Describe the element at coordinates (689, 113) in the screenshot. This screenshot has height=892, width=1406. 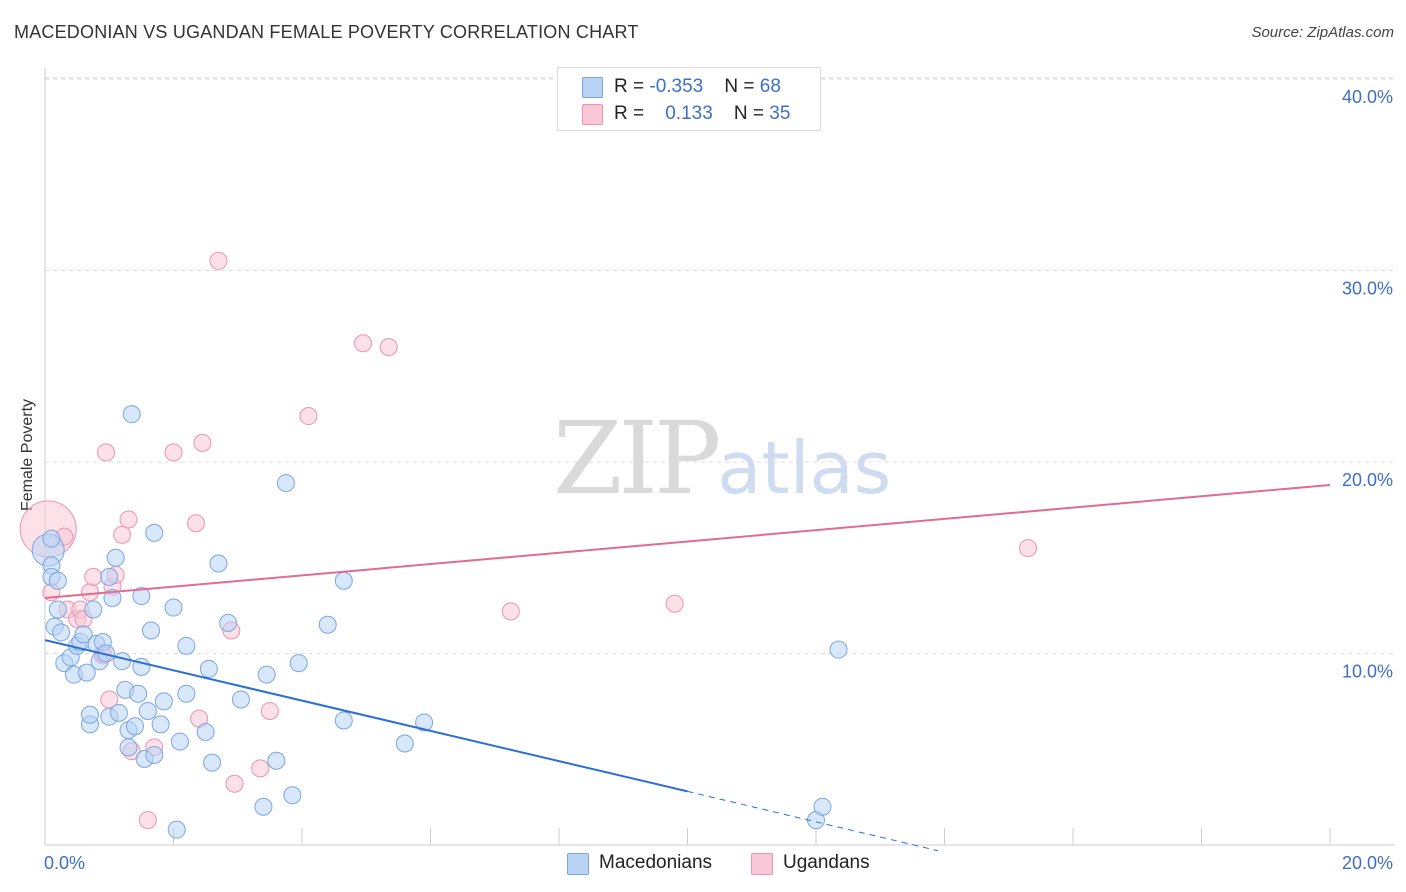
I see `legend-r-value: 0.133` at that location.